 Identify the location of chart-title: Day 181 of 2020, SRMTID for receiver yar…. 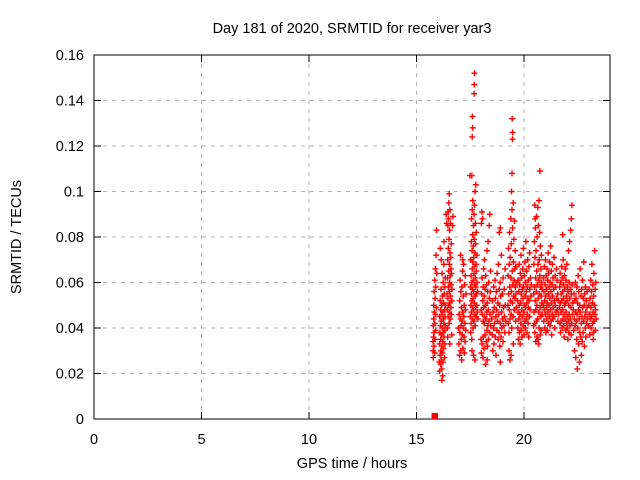
(352, 29).